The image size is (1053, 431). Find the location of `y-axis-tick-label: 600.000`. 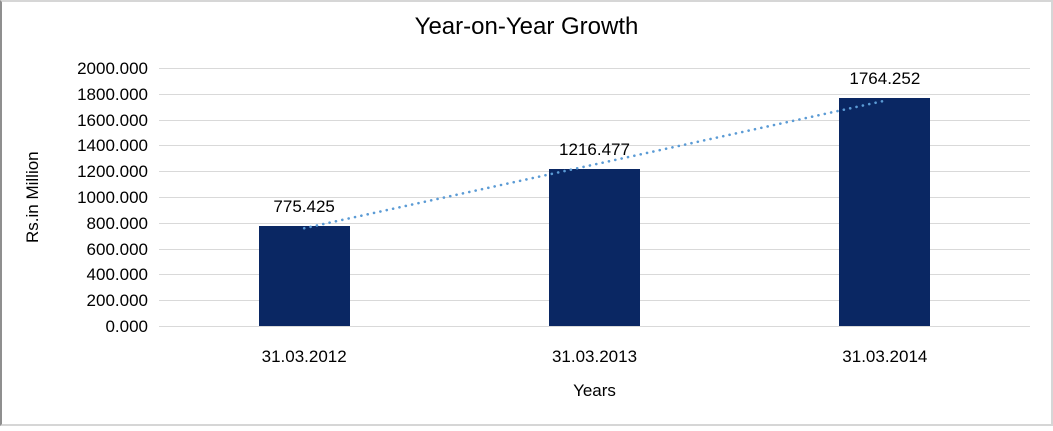

y-axis-tick-label: 600.000 is located at coordinates (117, 249).